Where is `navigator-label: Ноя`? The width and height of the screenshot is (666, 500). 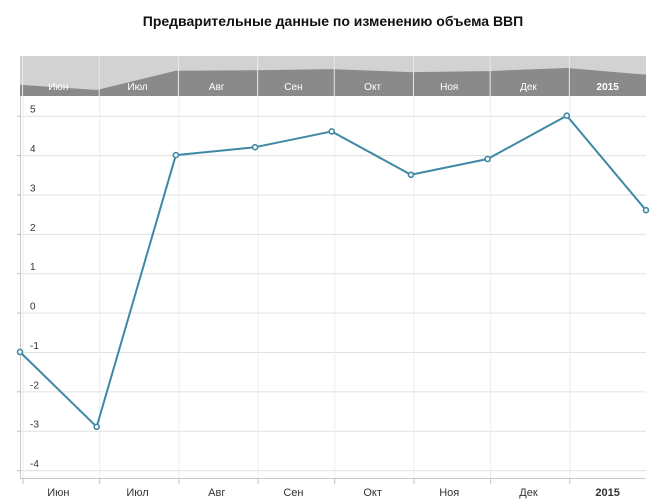 navigator-label: Ноя is located at coordinates (449, 87).